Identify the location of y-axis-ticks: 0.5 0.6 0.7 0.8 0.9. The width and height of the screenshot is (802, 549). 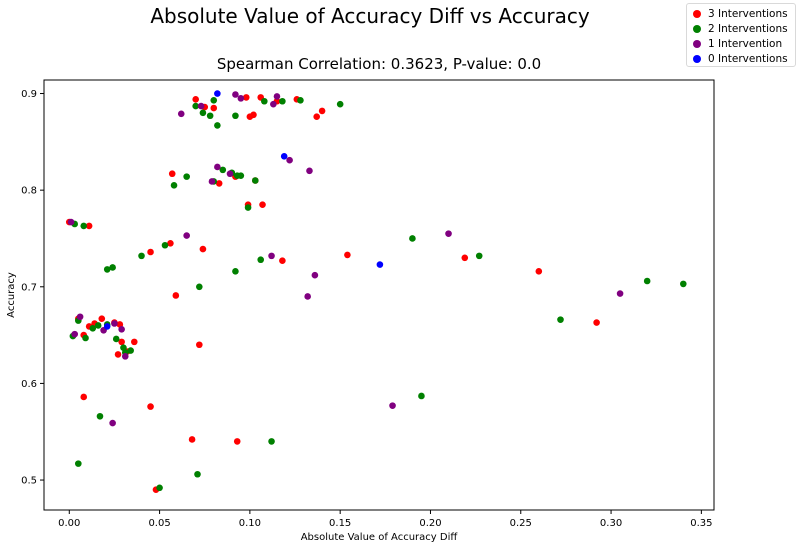
(32, 288).